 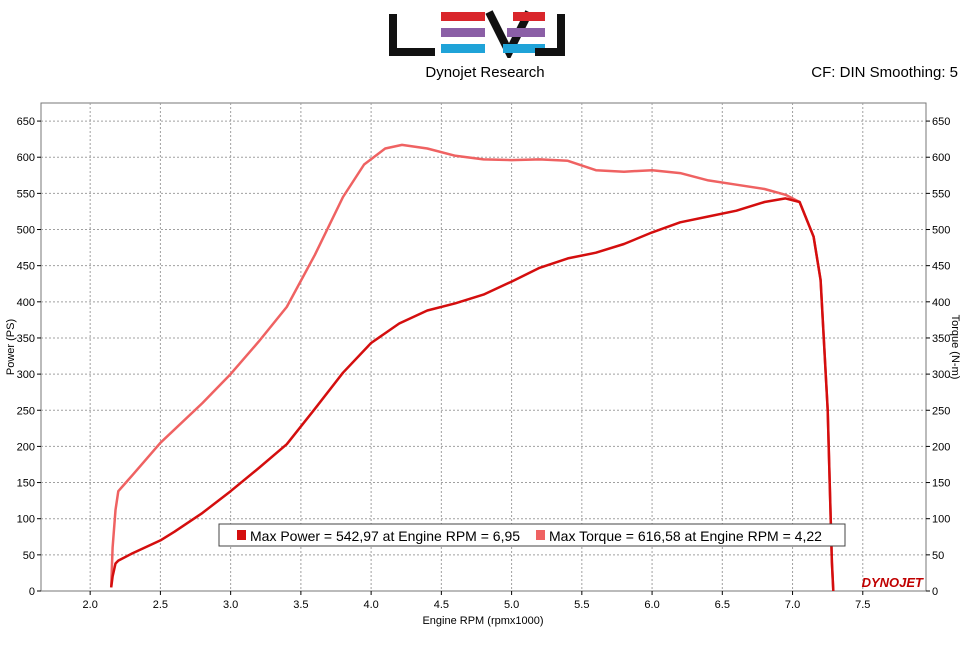 I want to click on y-tick-label-left: 650, so click(x=26, y=122).